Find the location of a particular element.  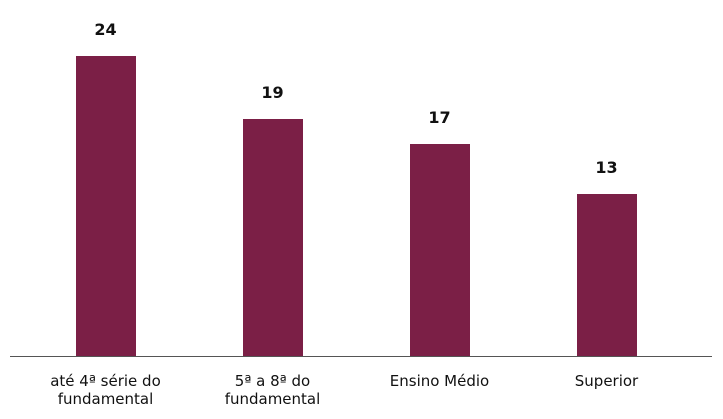

value-label: 17 is located at coordinates (439, 117).